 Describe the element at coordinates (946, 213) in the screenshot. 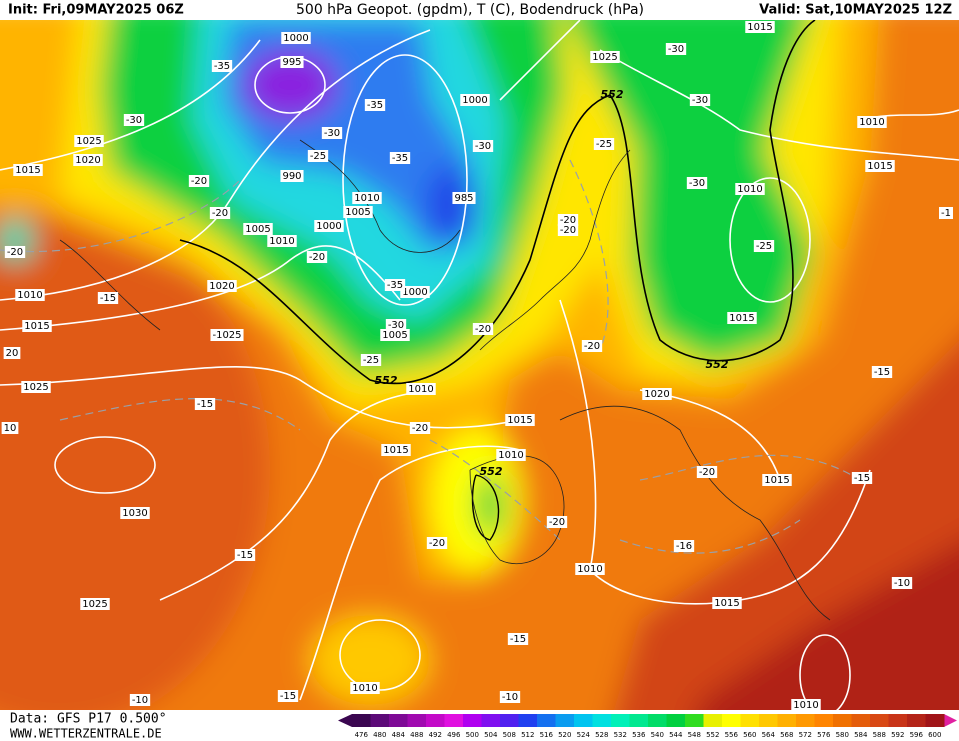

I see `label-text: -1` at that location.